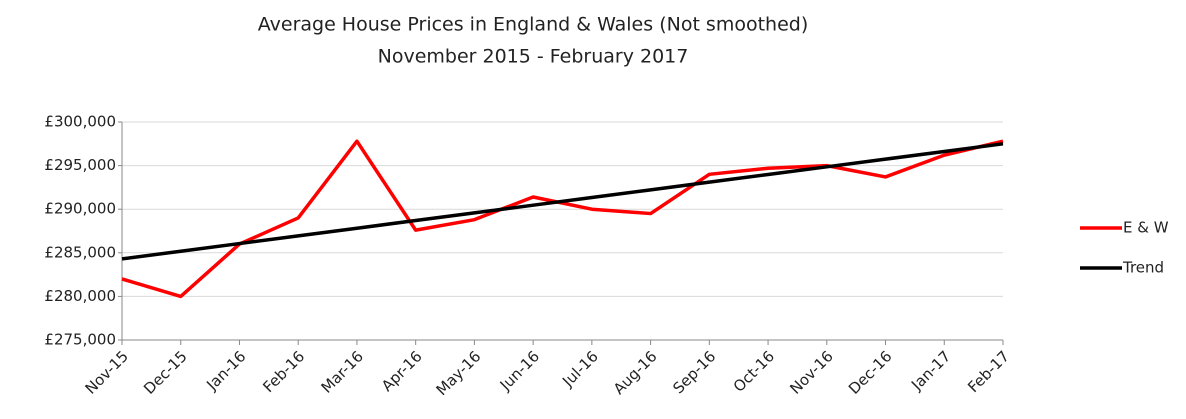 The width and height of the screenshot is (1186, 419). I want to click on y-tick-label: £290,000, so click(80, 209).